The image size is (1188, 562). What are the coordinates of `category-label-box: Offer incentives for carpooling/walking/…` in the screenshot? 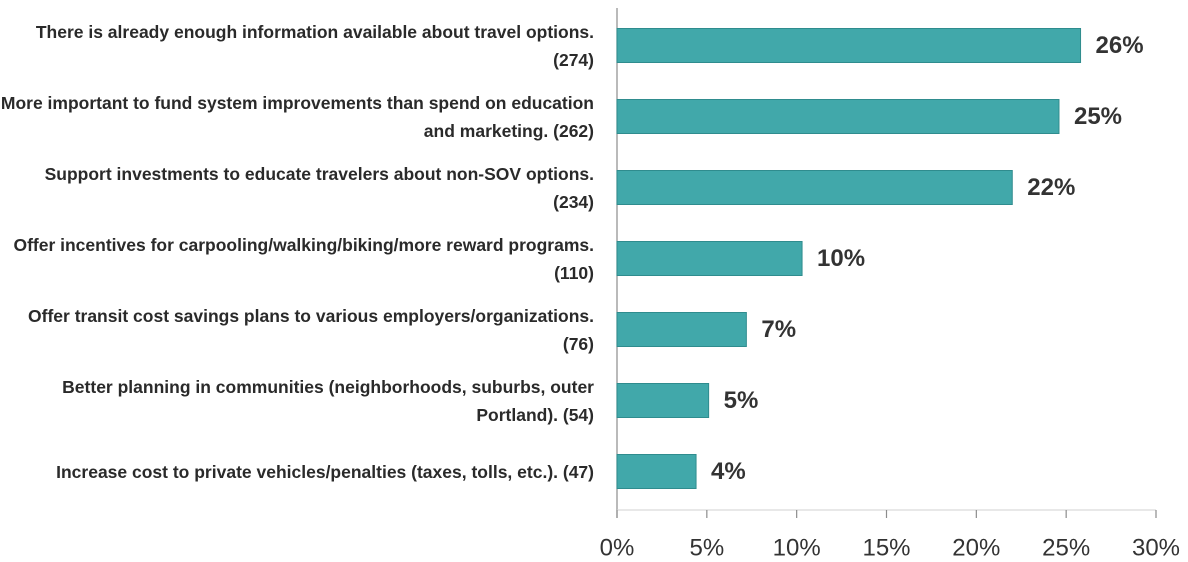 It's located at (297, 258).